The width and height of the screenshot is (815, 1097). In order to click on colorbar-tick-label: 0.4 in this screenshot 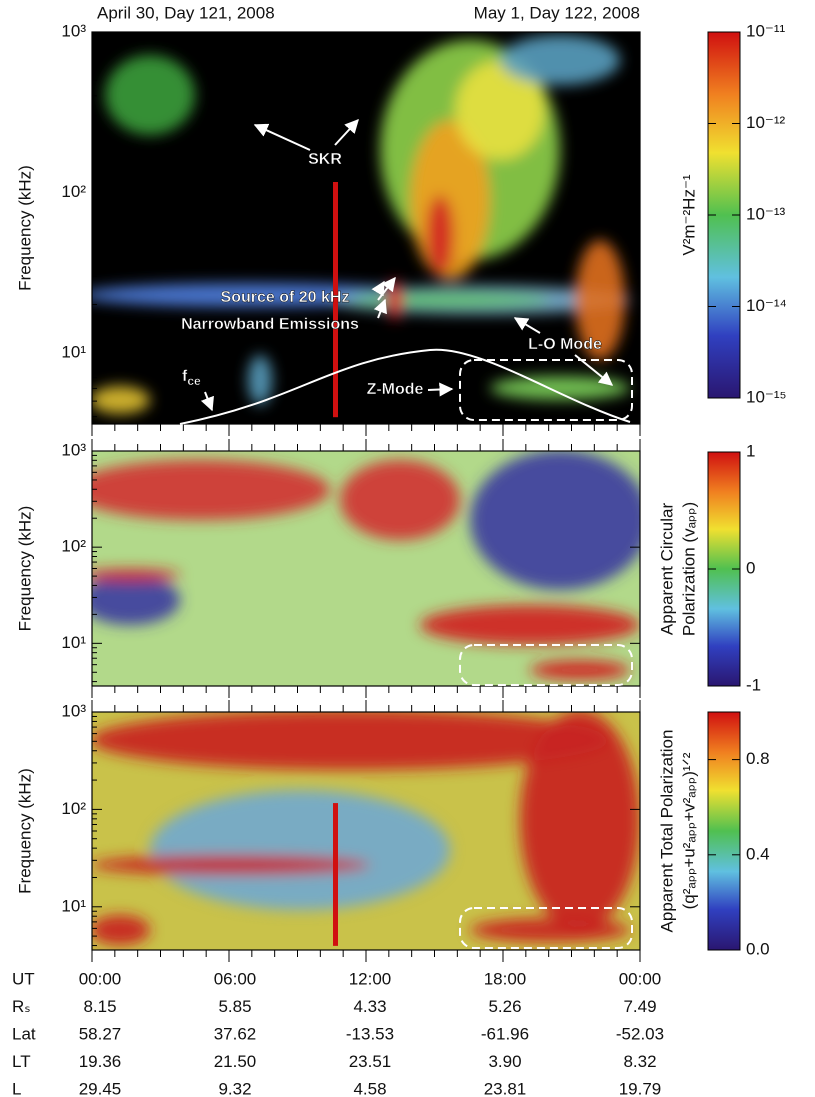, I will do `click(758, 853)`.